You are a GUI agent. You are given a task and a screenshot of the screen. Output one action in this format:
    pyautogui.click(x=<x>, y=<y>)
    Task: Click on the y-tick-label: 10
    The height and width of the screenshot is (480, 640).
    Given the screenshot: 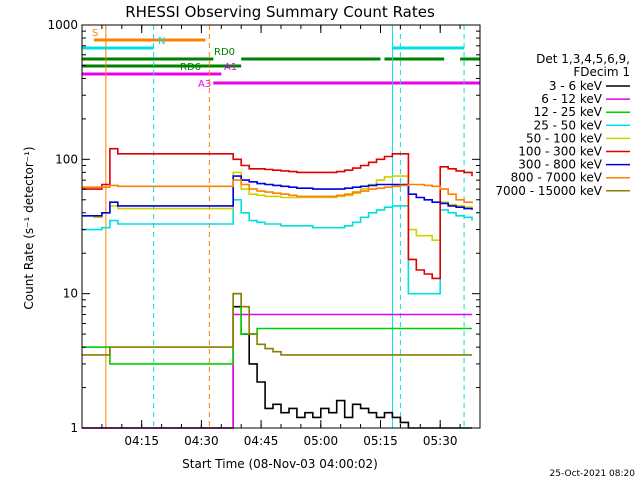 What is the action you would take?
    pyautogui.click(x=70, y=294)
    